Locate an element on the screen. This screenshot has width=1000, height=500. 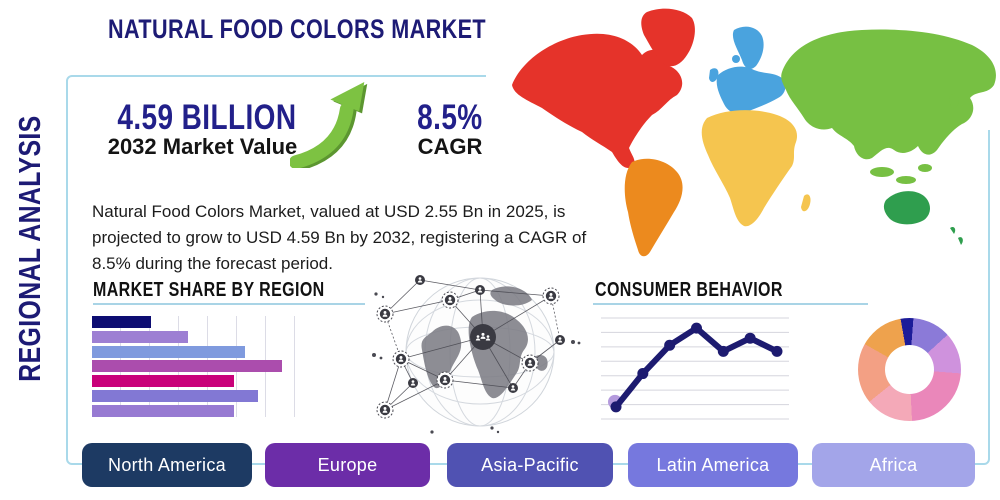
globe-network-lines is located at coordinates (472, 345).